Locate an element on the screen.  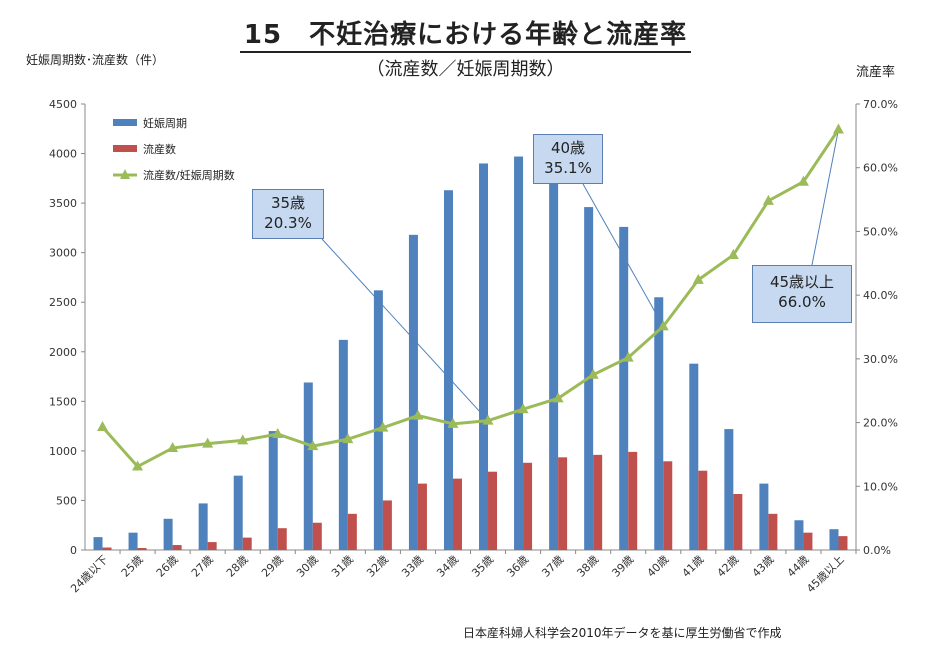
callout-45-rate: 66.0% is located at coordinates (802, 302).